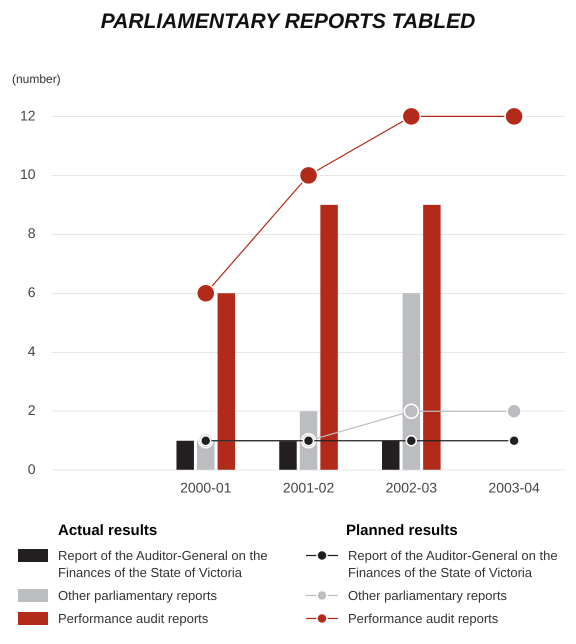 This screenshot has width=576, height=644. I want to click on y-tick-label: 6, so click(32, 292).